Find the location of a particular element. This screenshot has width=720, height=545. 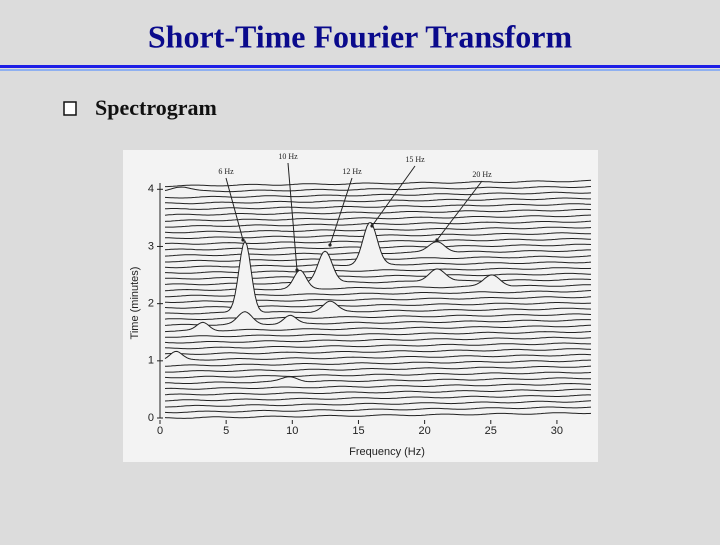

y-tick-label: 1 is located at coordinates (151, 361).